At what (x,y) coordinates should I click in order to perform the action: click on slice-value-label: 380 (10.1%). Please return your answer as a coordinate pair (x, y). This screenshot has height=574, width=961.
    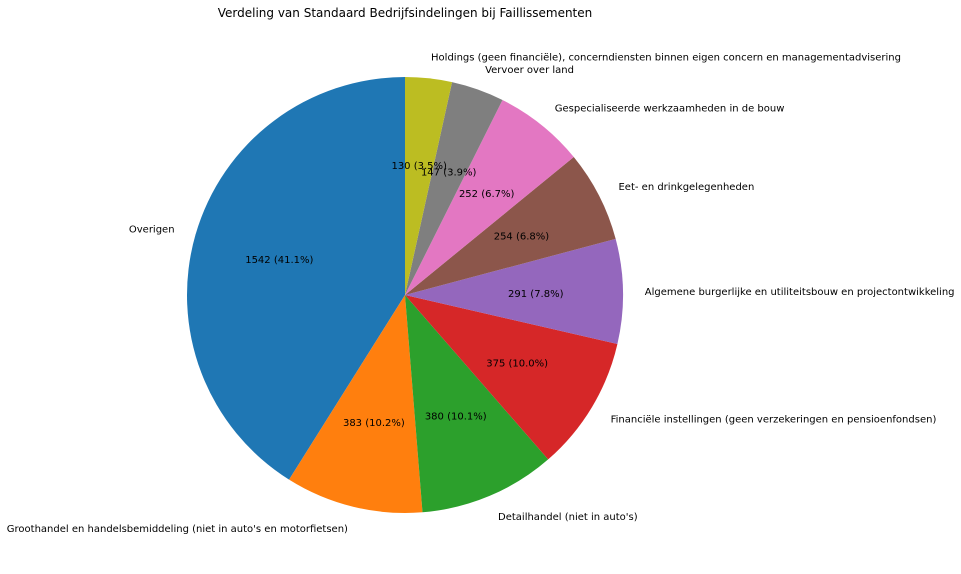
    Looking at the image, I should click on (456, 417).